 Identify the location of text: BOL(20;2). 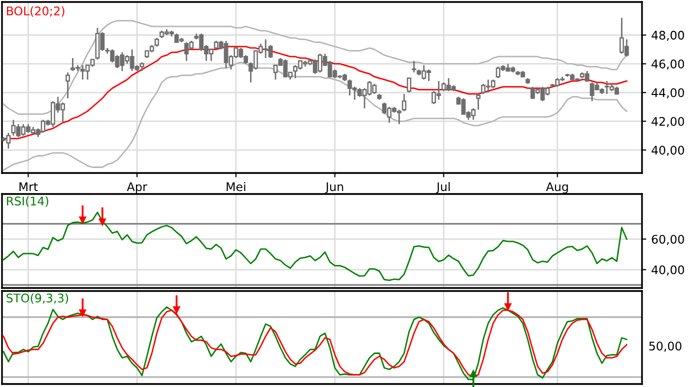
(35, 11).